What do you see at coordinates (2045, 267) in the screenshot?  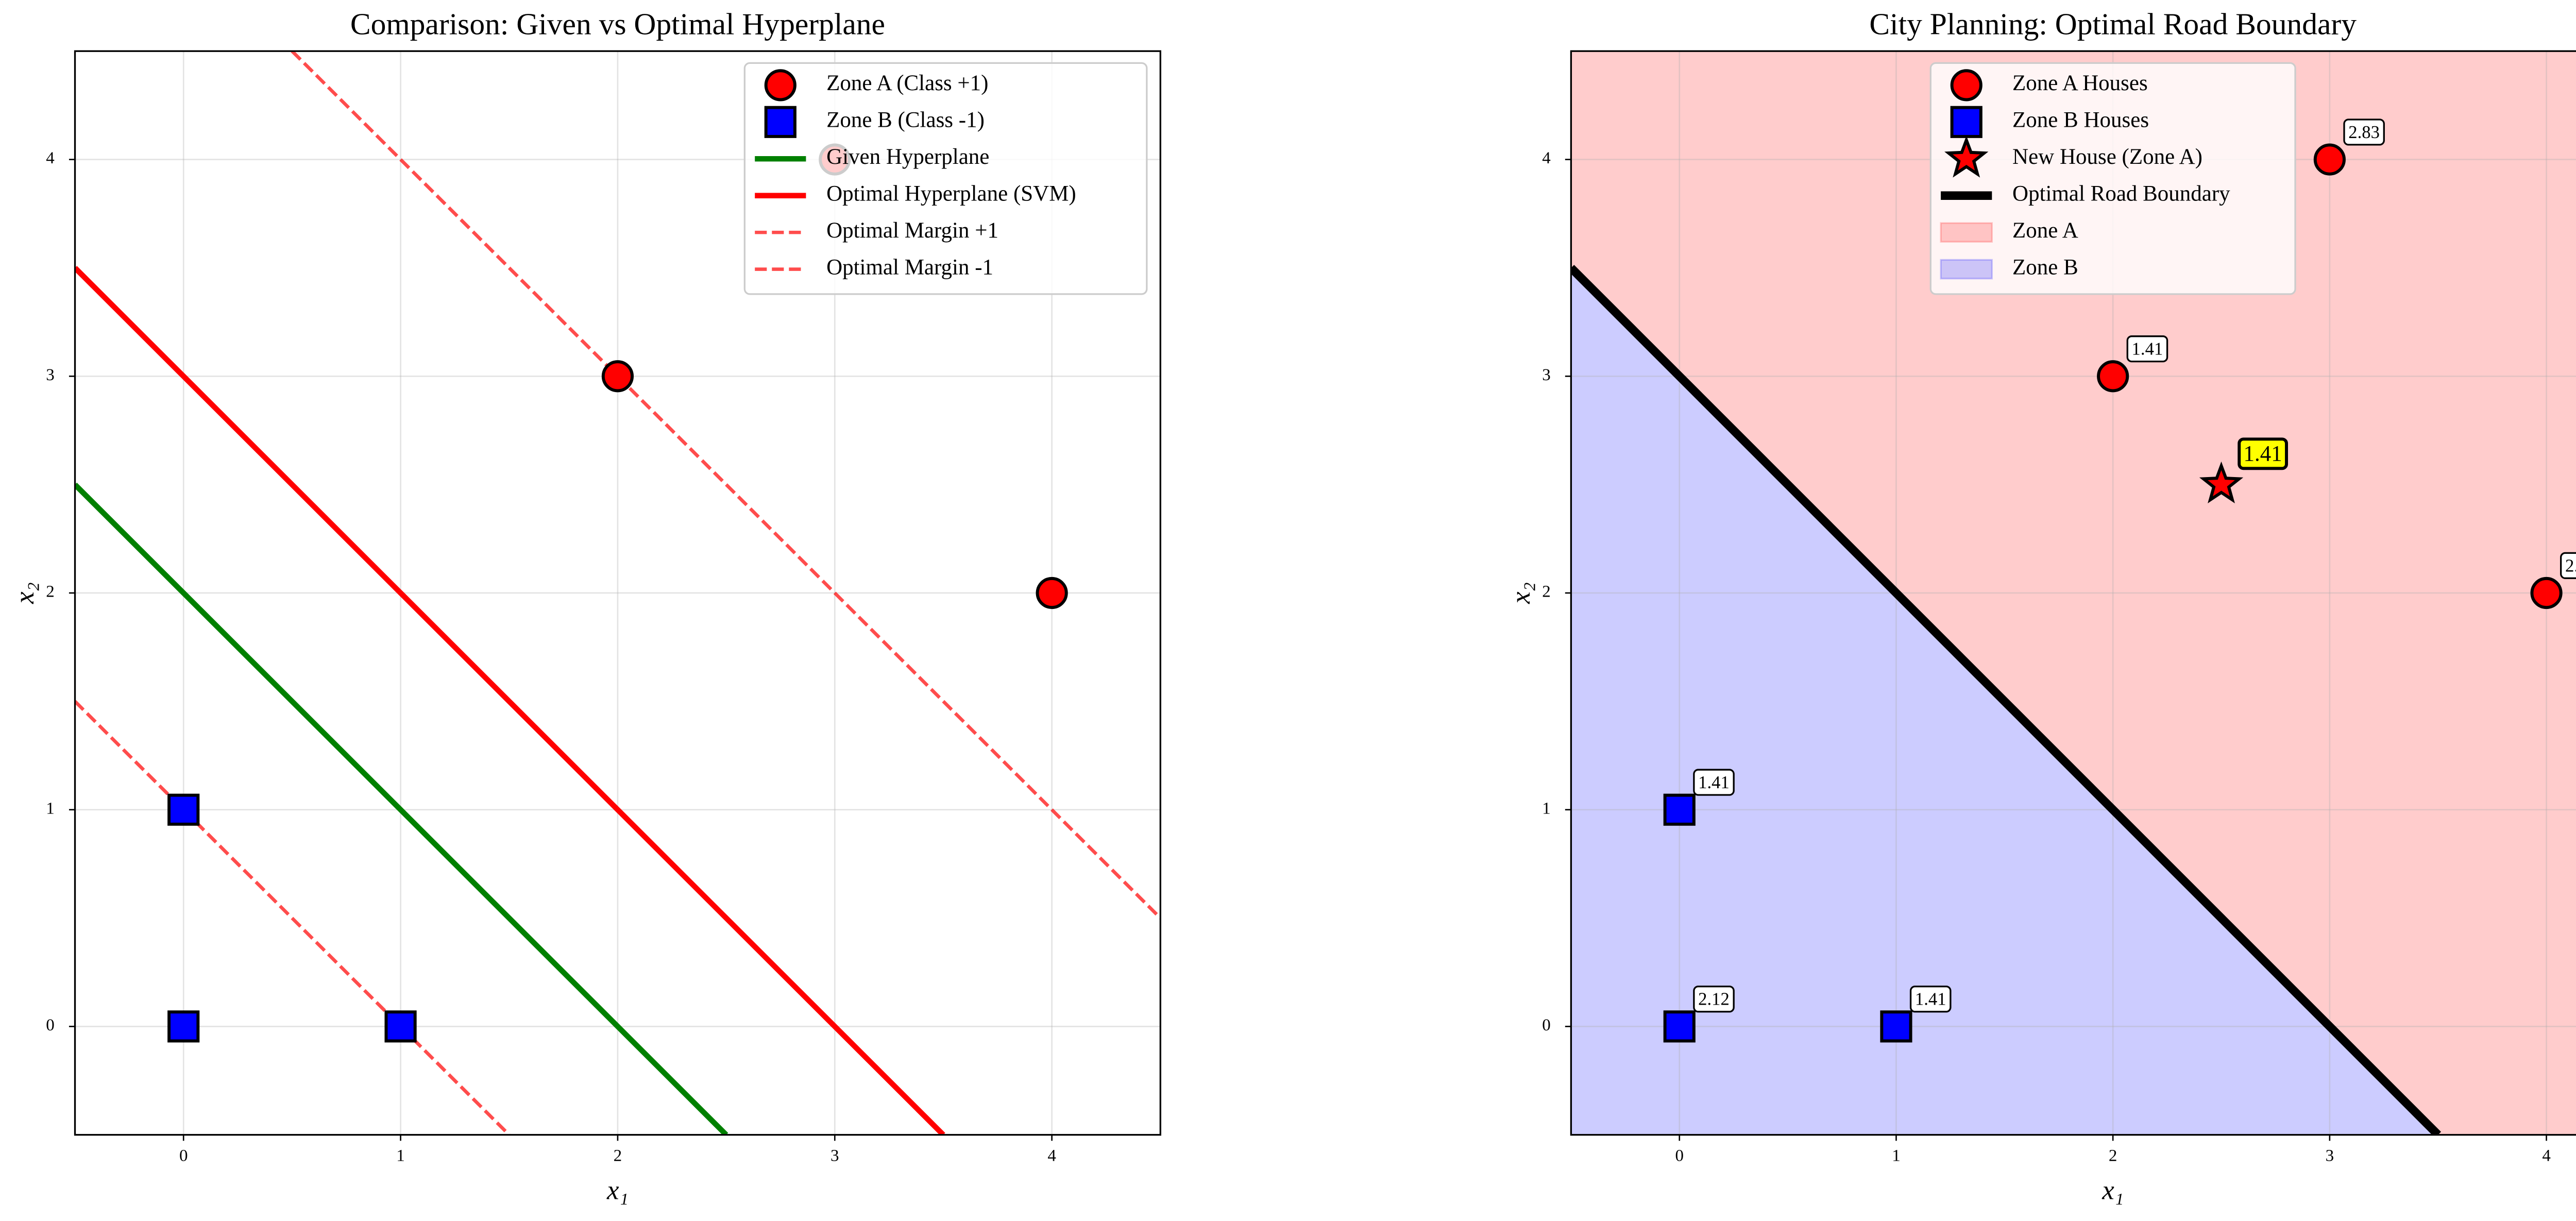 I see `legend-label: Zone B` at bounding box center [2045, 267].